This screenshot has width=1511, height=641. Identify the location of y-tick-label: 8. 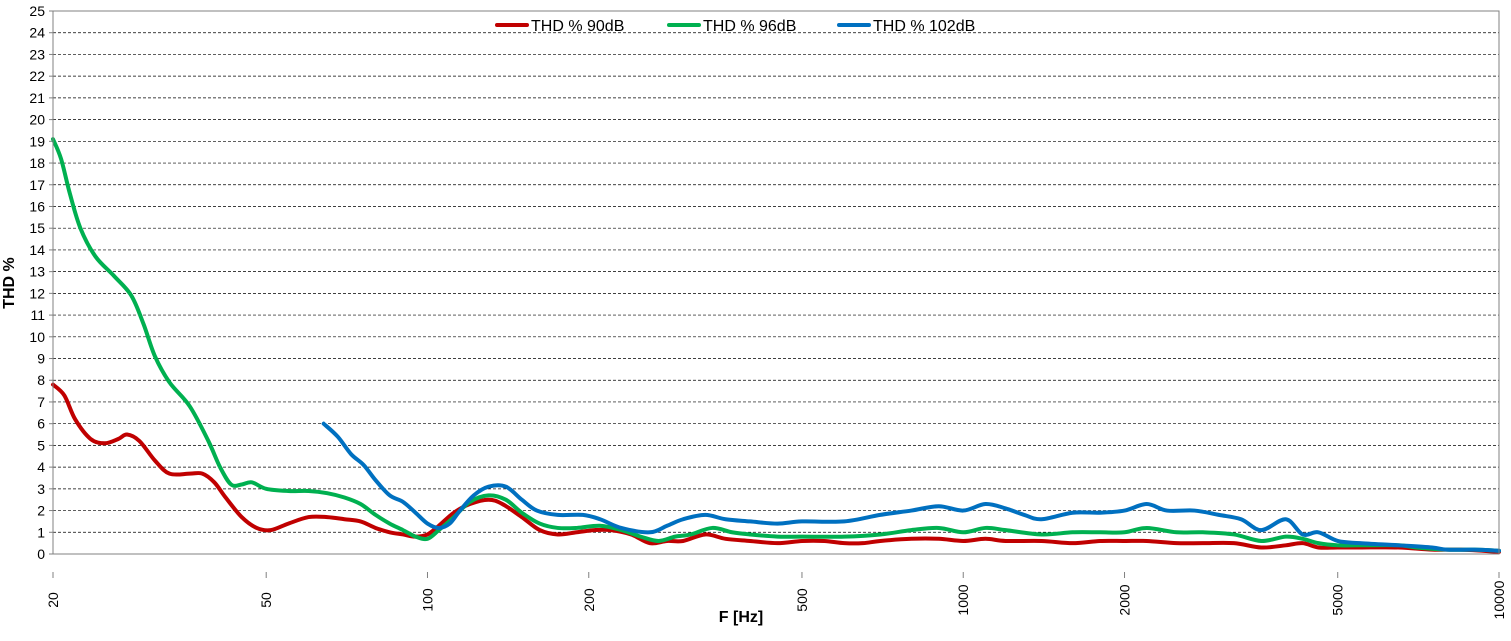
(41, 380).